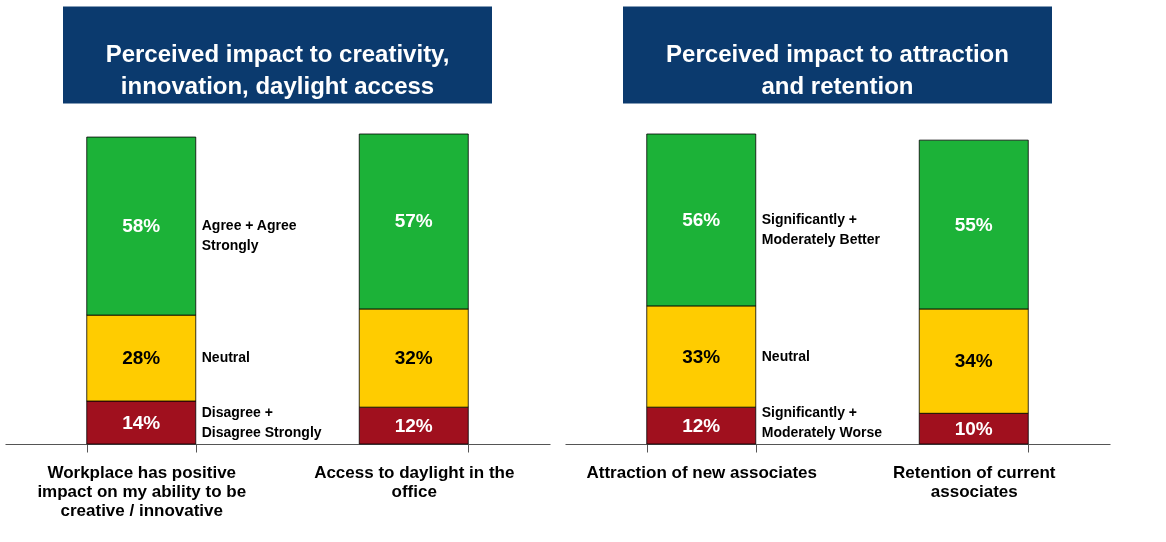 This screenshot has width=1166, height=542. Describe the element at coordinates (822, 422) in the screenshot. I see `series-label: Significantly + Moderately Worse` at that location.